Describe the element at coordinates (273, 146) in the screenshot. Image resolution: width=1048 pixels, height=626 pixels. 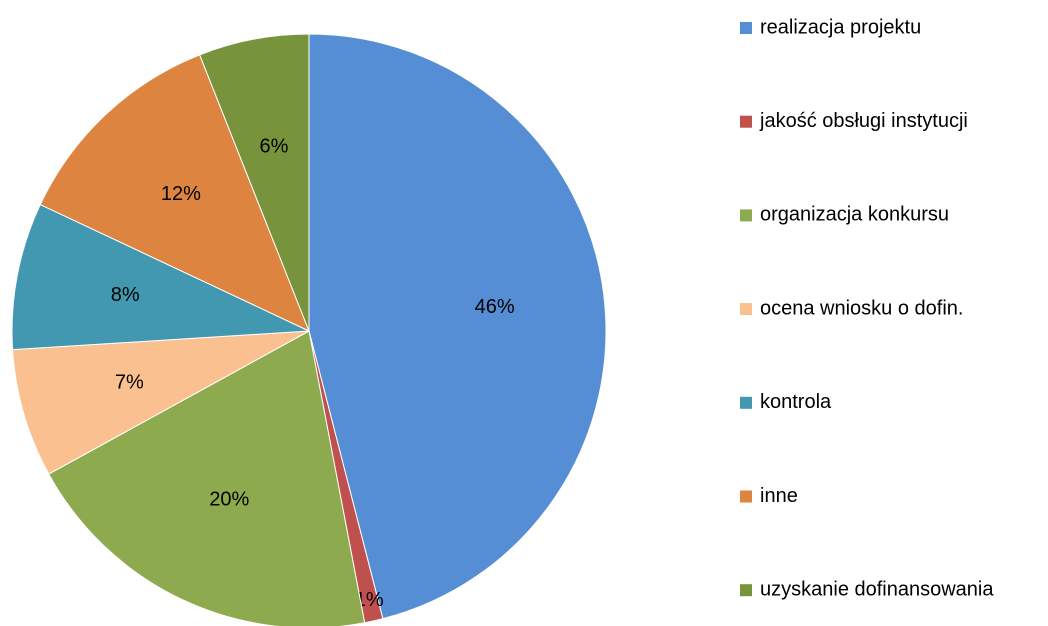
I see `data-label: 6%` at that location.